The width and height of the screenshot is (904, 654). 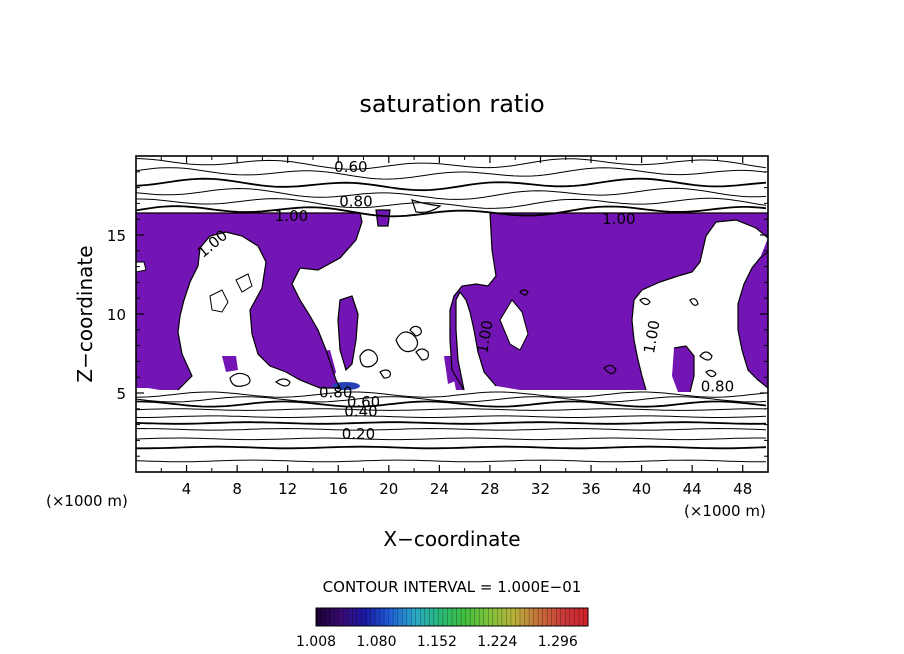 What do you see at coordinates (742, 489) in the screenshot?
I see `x-tick-label: 48` at bounding box center [742, 489].